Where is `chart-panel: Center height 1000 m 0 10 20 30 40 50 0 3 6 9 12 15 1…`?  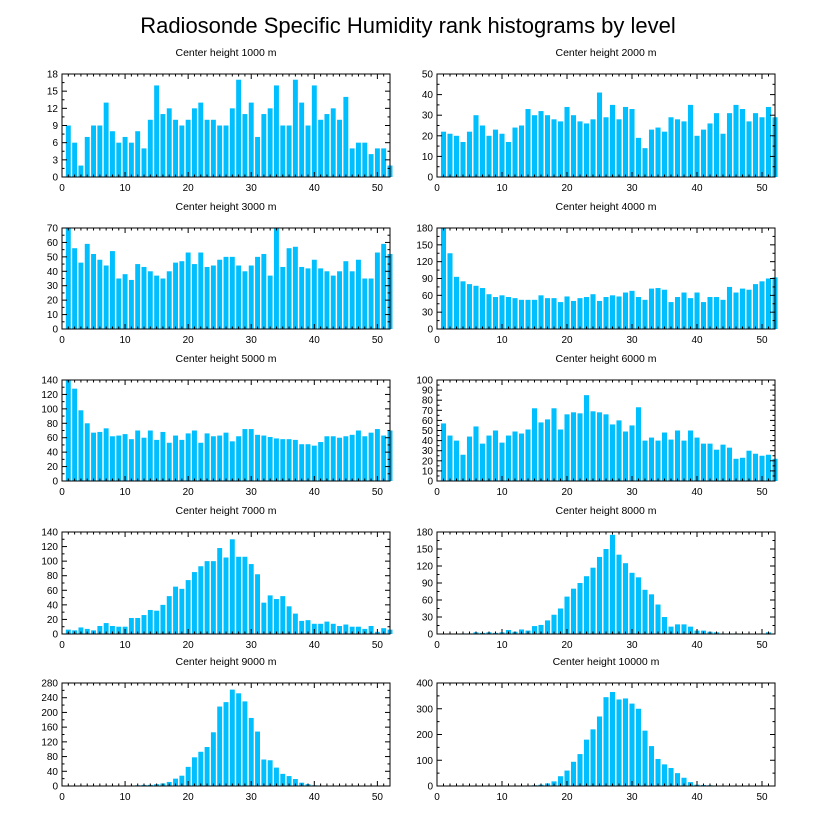 chart-panel: Center height 1000 m 0 10 20 30 40 50 0 3 6 9 12 15 1… is located at coordinates (220, 120).